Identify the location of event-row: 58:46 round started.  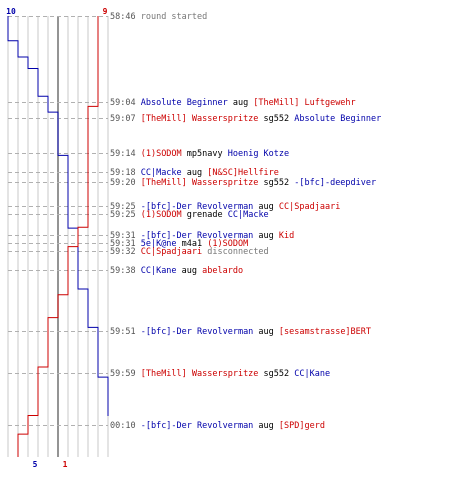
(158, 17).